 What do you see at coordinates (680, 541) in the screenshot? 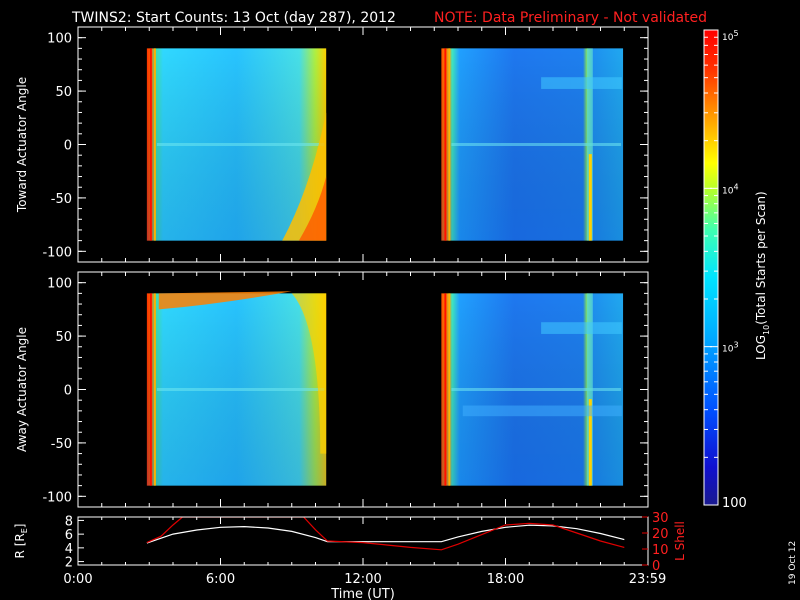
I see `l-shell-axis-label: L Shell` at bounding box center [680, 541].